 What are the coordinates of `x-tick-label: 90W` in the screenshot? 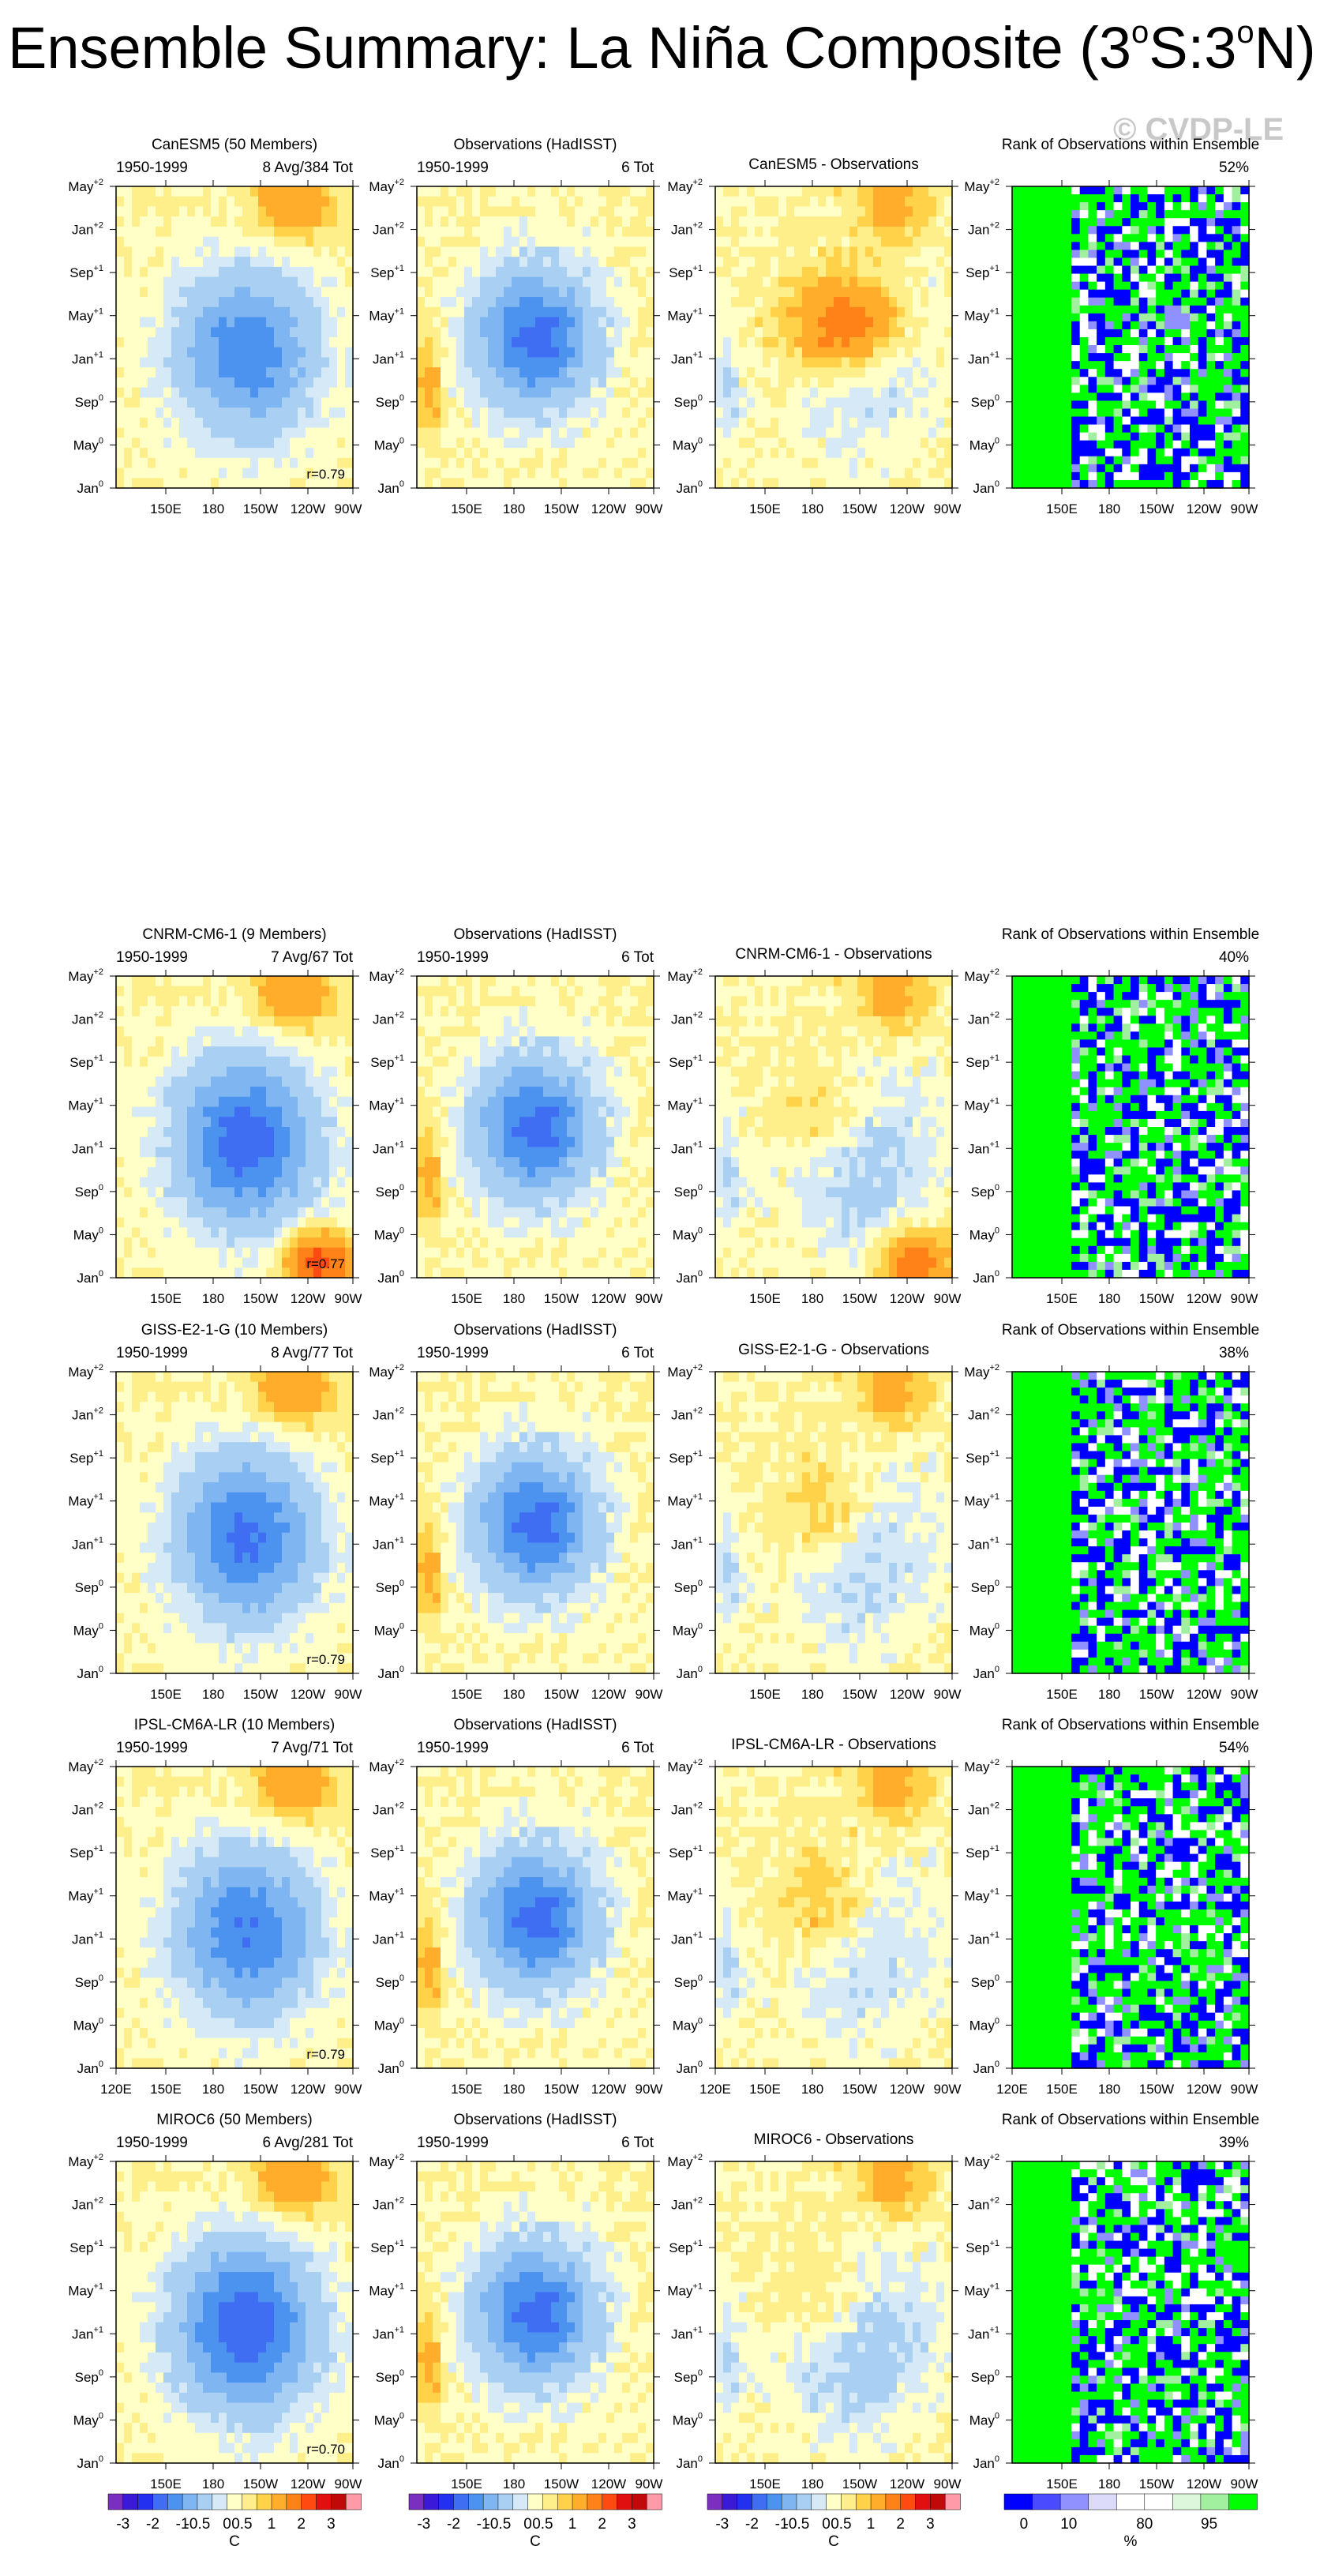 It's located at (348, 508).